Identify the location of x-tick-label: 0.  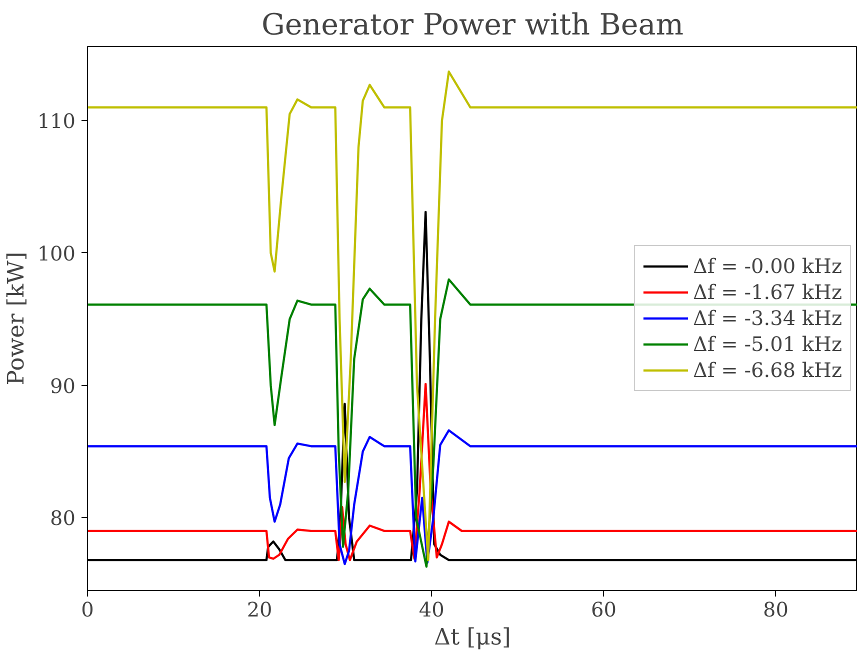
(87, 610).